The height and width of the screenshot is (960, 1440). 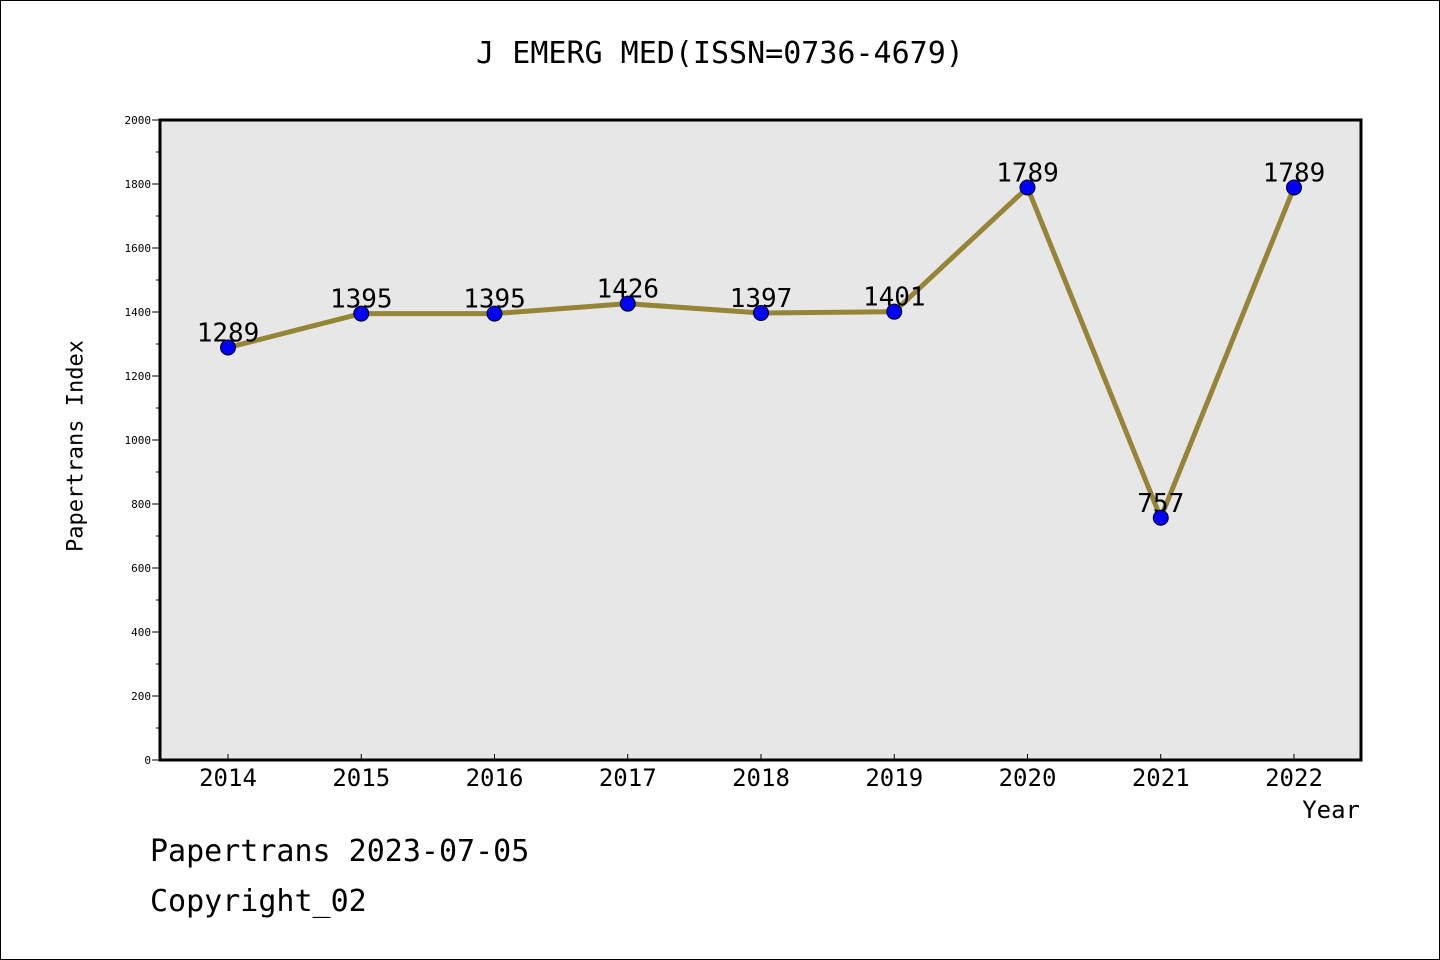 I want to click on y-axis-label: Papertrans Index, so click(x=76, y=446).